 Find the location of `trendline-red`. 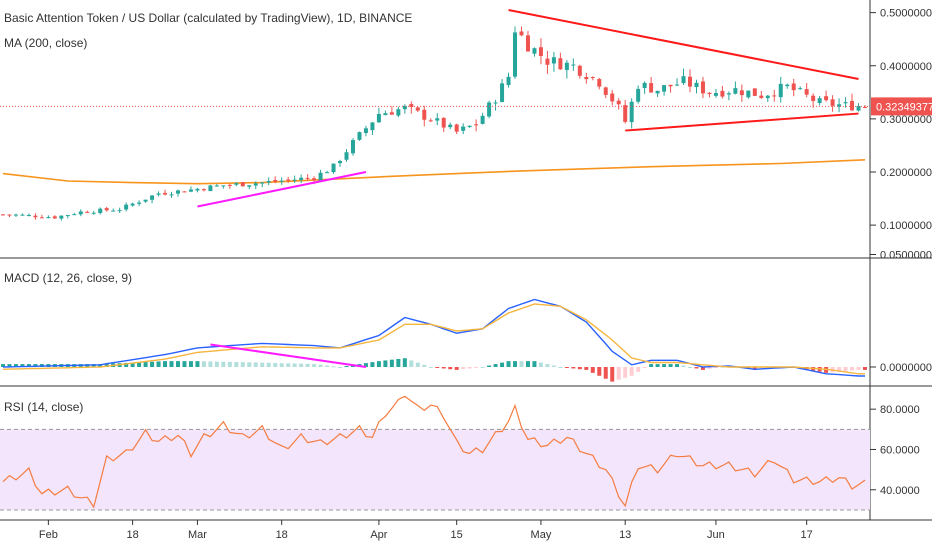

trendline-red is located at coordinates (683, 44).